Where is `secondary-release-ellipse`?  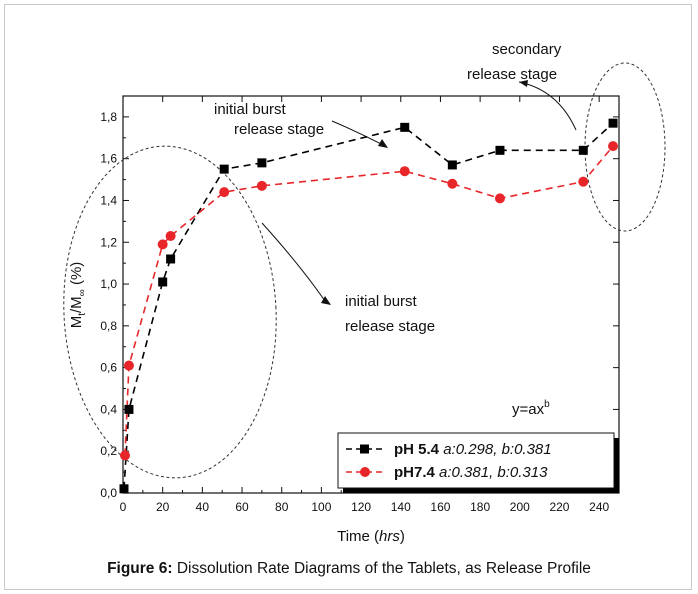 secondary-release-ellipse is located at coordinates (625, 147).